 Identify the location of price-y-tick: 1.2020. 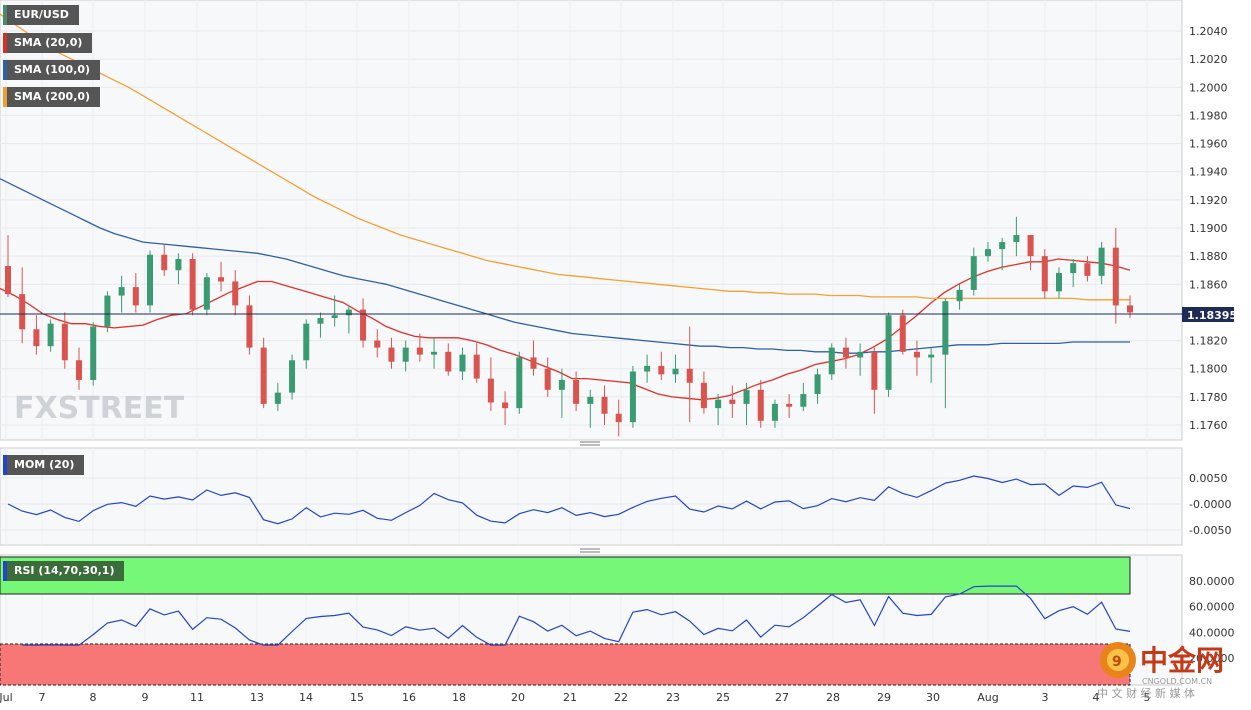
(1208, 59).